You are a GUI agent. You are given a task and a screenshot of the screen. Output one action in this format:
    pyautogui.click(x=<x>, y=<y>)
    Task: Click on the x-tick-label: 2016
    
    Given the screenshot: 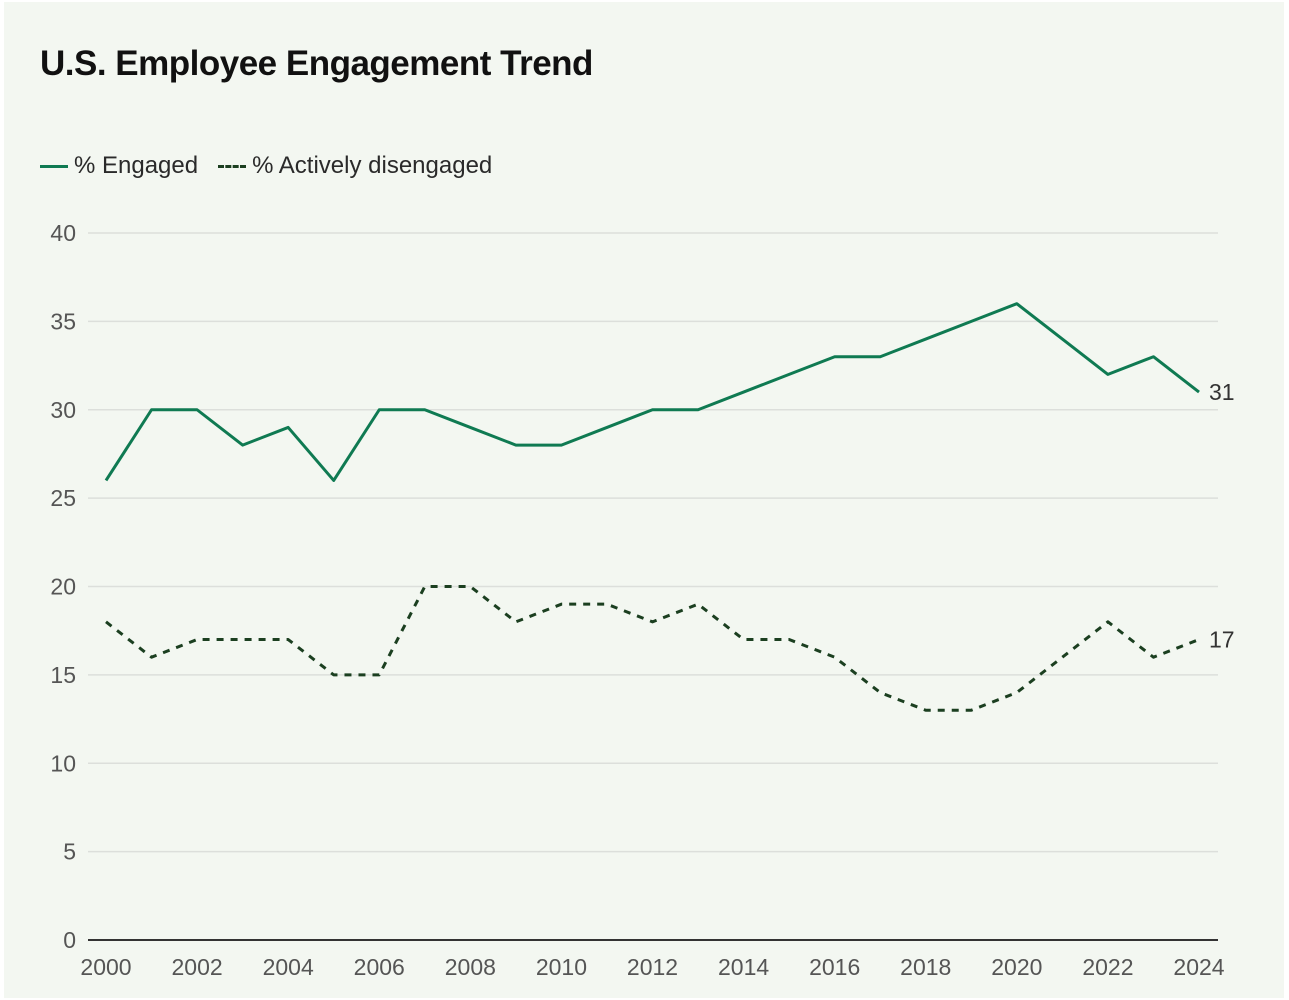 What is the action you would take?
    pyautogui.click(x=834, y=967)
    